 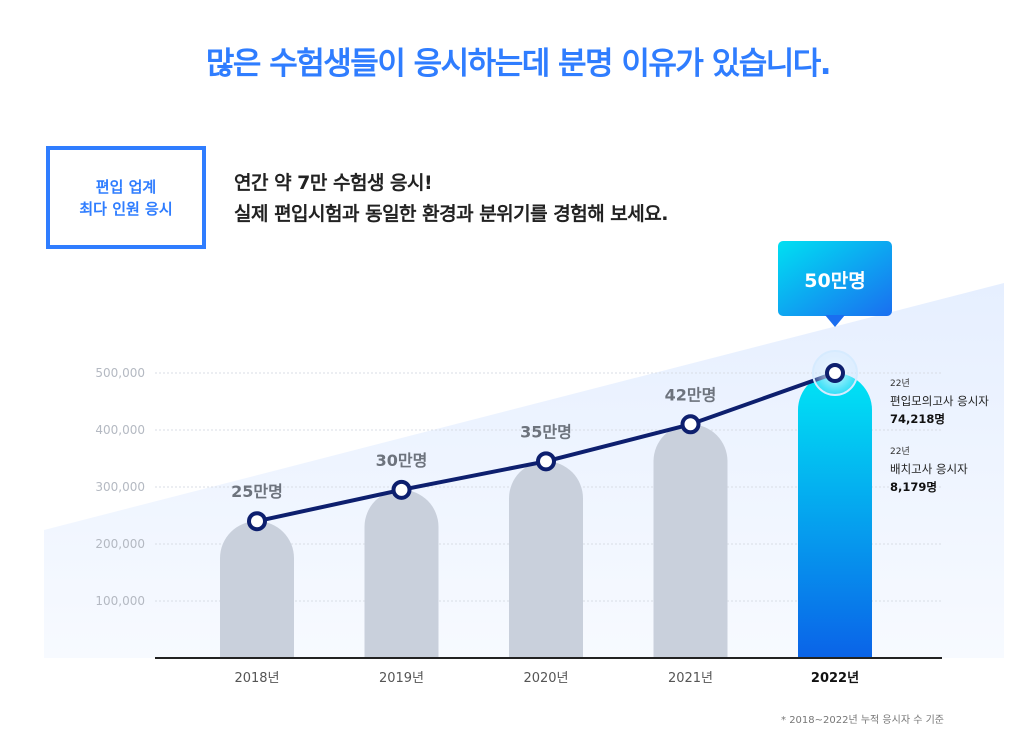 I want to click on y-tick-label: 200,000, so click(x=120, y=544).